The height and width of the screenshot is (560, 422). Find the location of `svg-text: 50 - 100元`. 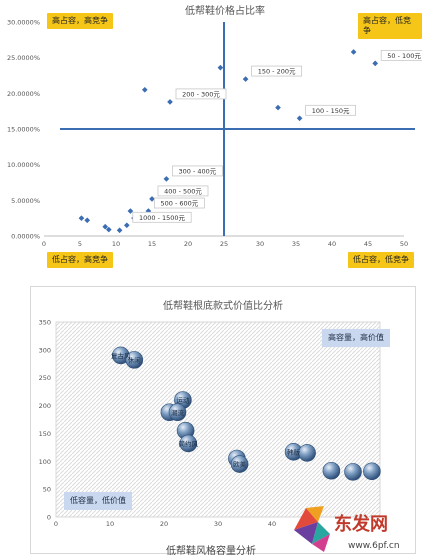

svg-text: 50 - 100元 is located at coordinates (404, 56).